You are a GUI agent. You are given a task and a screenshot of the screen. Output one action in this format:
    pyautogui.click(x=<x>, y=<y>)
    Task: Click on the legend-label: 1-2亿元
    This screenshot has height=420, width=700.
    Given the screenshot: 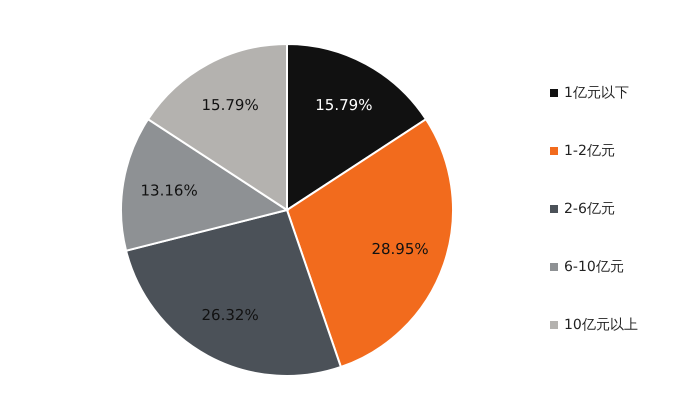 What is the action you would take?
    pyautogui.click(x=589, y=151)
    